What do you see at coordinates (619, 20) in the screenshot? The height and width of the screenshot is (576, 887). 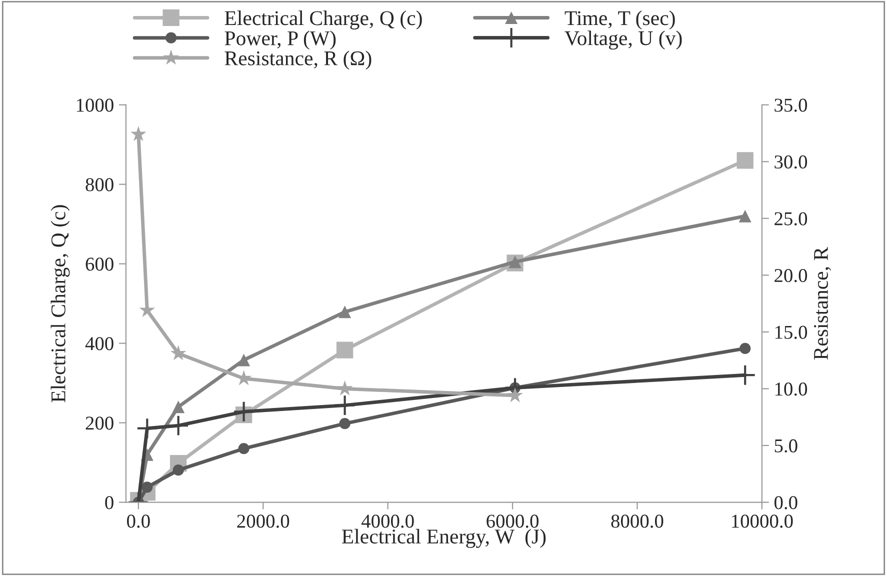 I see `legend-label: Time, T (sec)` at bounding box center [619, 20].